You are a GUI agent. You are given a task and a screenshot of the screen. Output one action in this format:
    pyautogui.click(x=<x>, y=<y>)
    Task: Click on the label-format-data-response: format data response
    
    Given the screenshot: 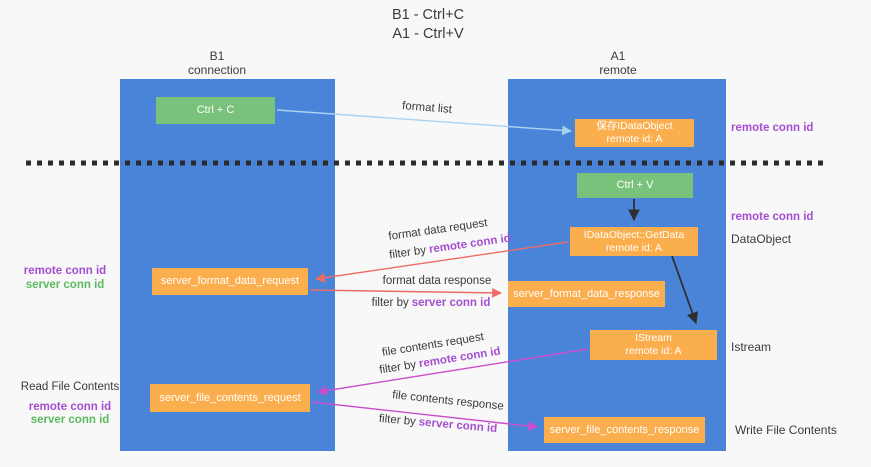 What is the action you would take?
    pyautogui.click(x=437, y=281)
    